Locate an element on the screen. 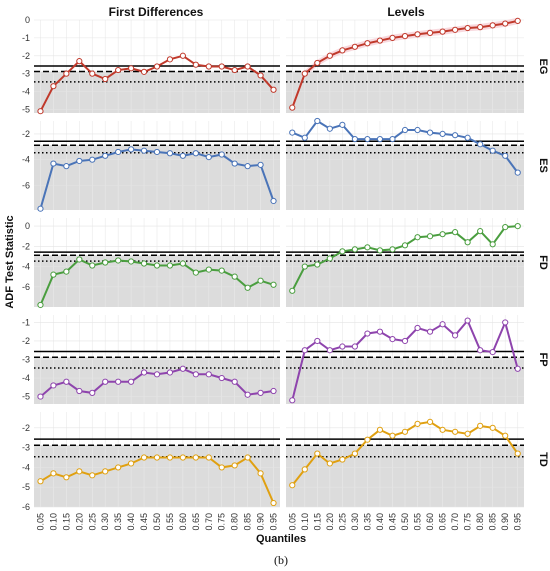 The width and height of the screenshot is (550, 571). x-tick-label: 0.80 is located at coordinates (235, 522).